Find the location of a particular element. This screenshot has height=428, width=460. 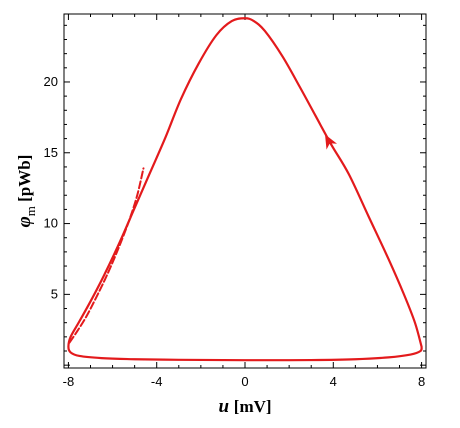

y-axis-subscript: m is located at coordinates (30, 211).